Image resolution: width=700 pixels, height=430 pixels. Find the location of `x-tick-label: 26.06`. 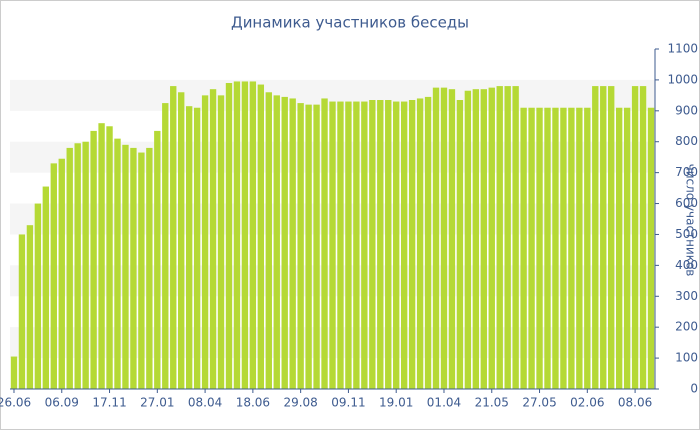

x-tick-label: 26.06 is located at coordinates (15, 403).